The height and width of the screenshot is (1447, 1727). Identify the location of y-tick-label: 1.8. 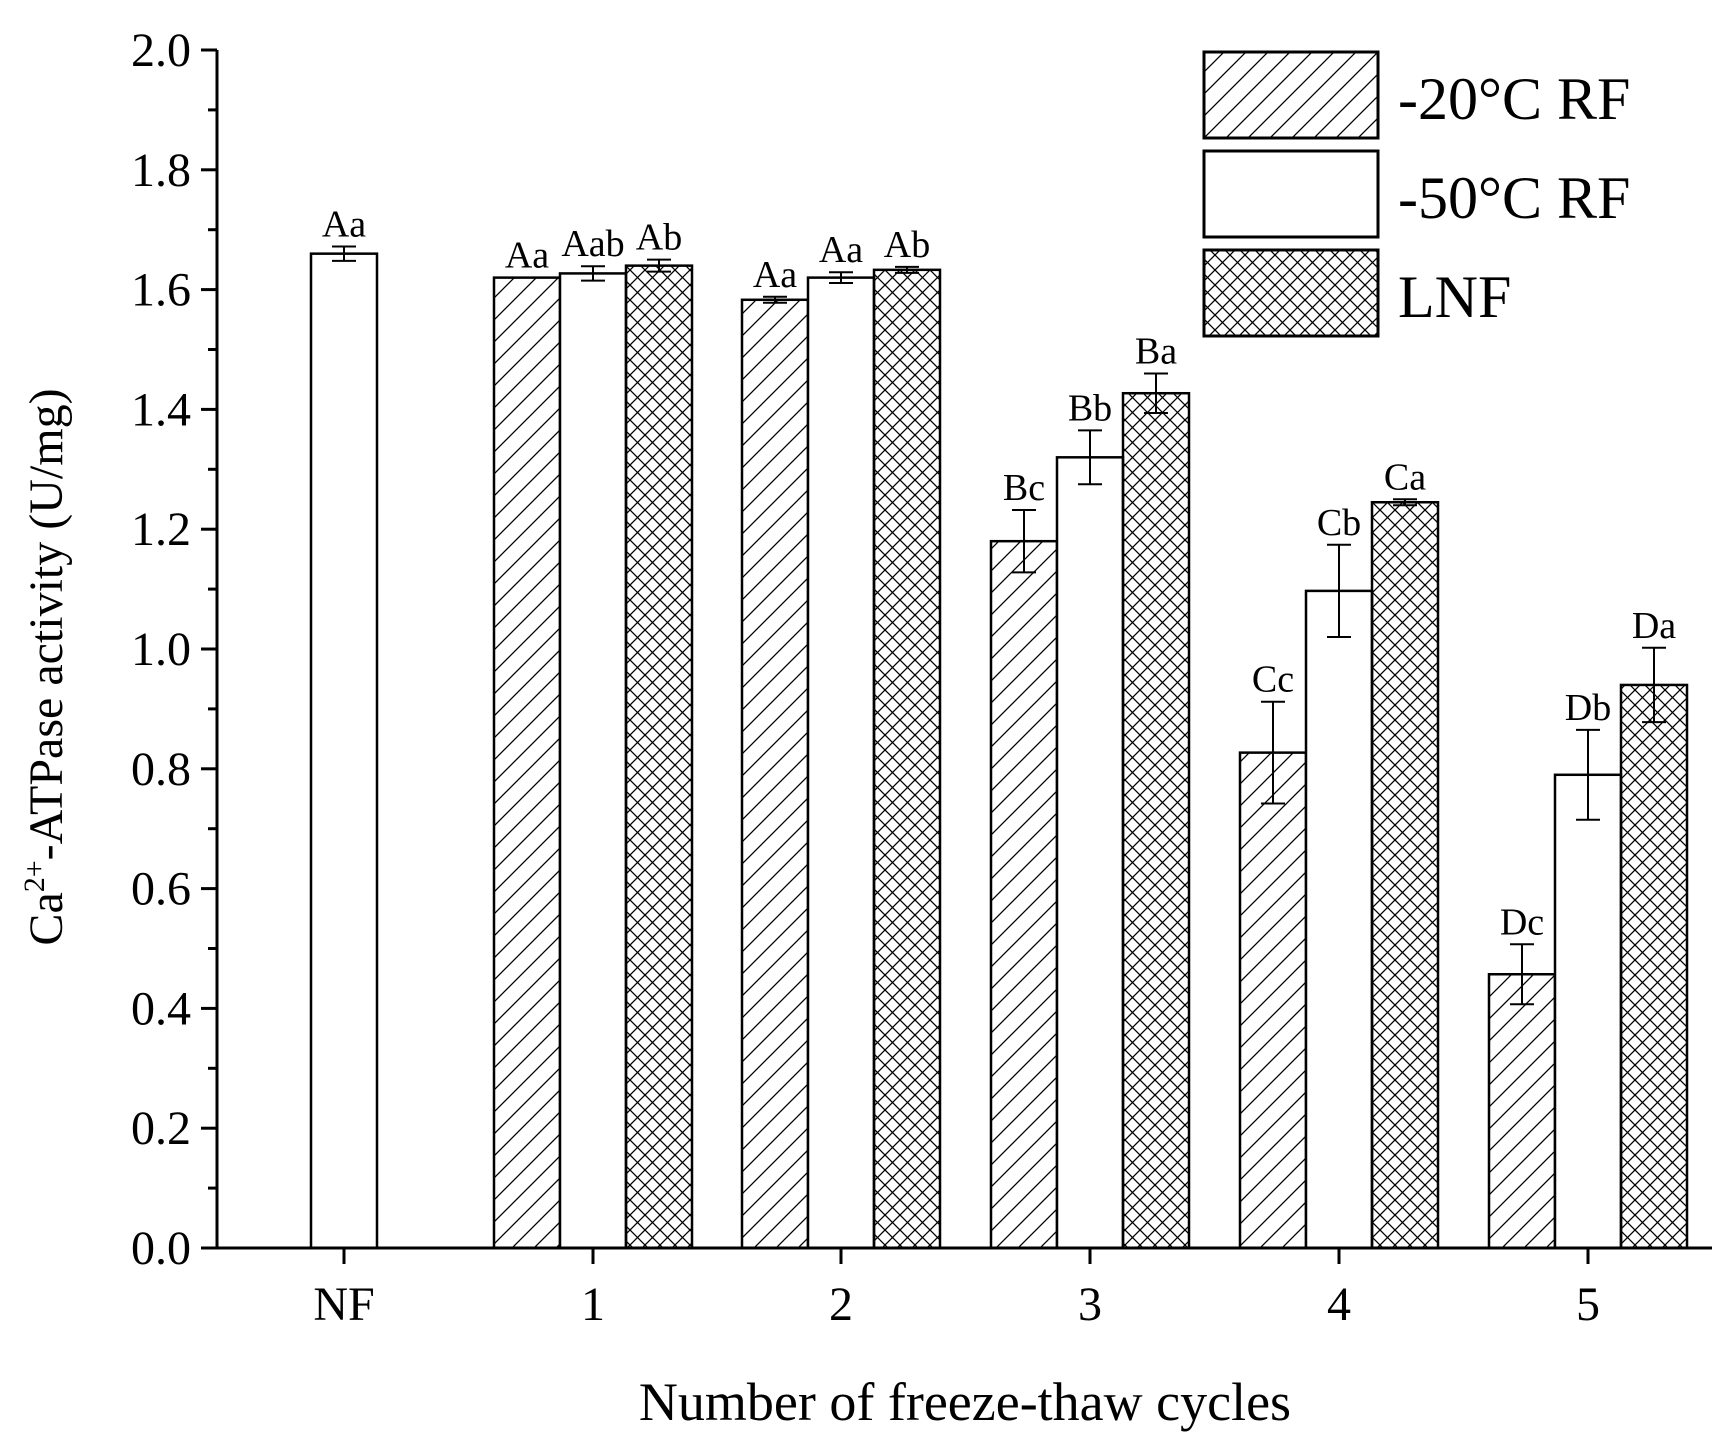
(161, 170).